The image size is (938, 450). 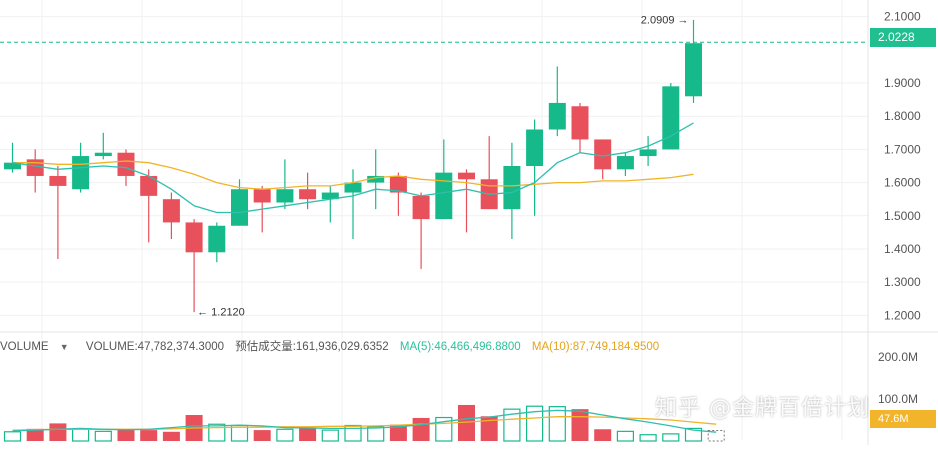 What do you see at coordinates (902, 83) in the screenshot?
I see `price-tick-label: 1.9000` at bounding box center [902, 83].